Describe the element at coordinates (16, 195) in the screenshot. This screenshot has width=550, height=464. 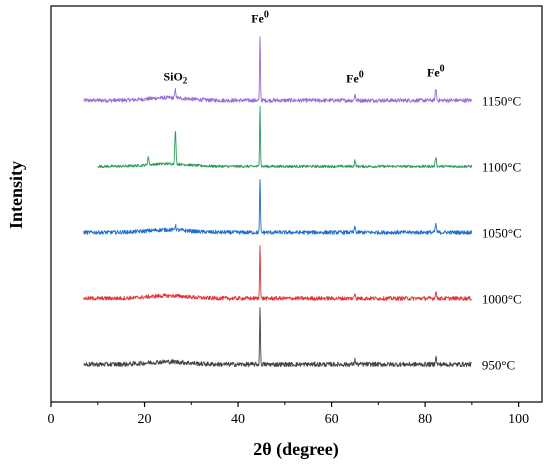
I see `y-axis-title: Intensity` at that location.